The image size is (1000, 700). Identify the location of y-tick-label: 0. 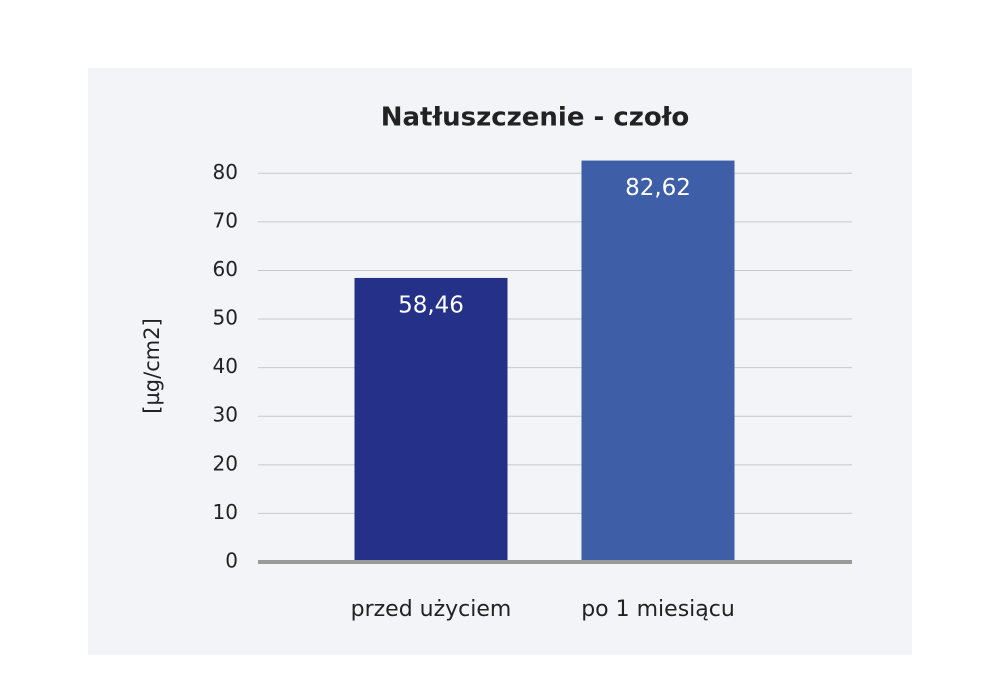
(231, 561).